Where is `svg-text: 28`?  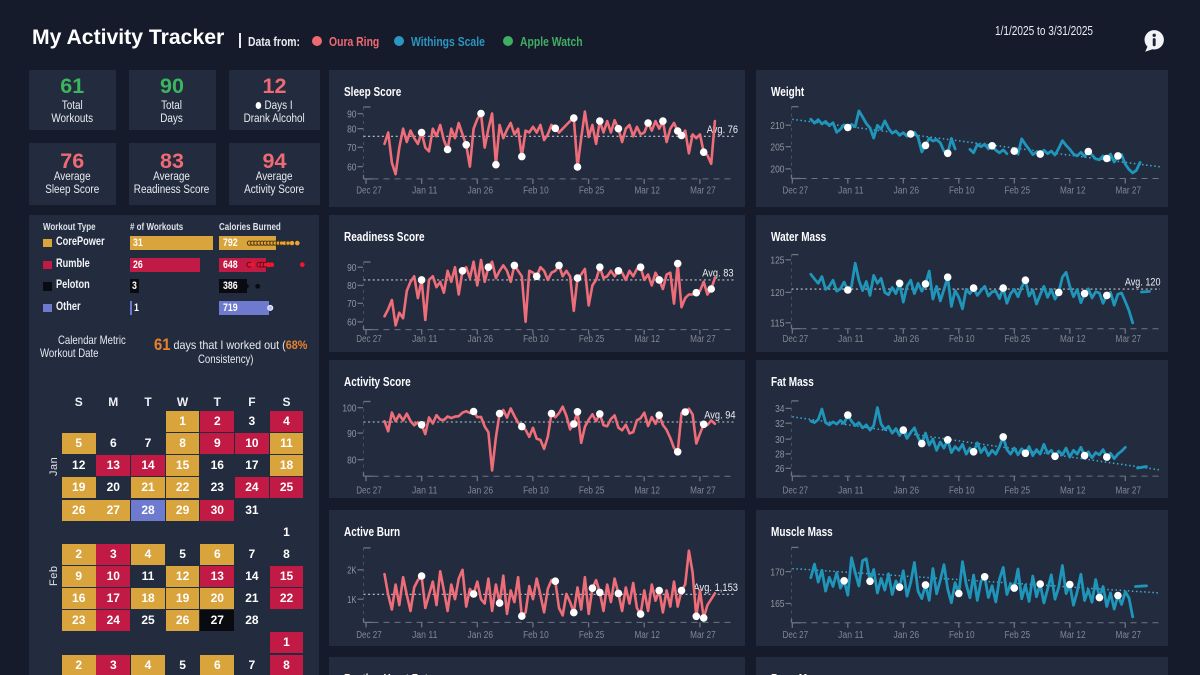 svg-text: 28 is located at coordinates (780, 455).